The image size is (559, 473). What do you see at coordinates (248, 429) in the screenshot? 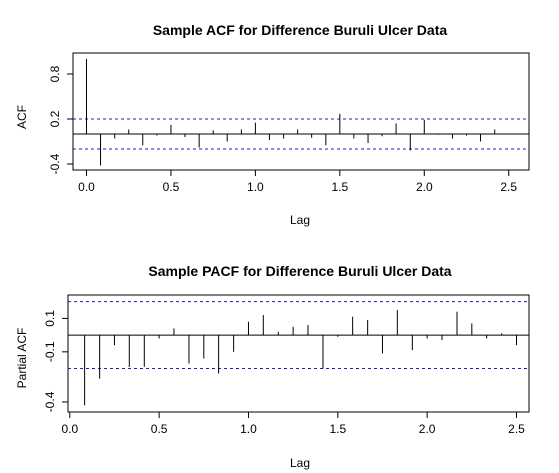
I see `pacf-xtick-label: 1.0` at bounding box center [248, 429].